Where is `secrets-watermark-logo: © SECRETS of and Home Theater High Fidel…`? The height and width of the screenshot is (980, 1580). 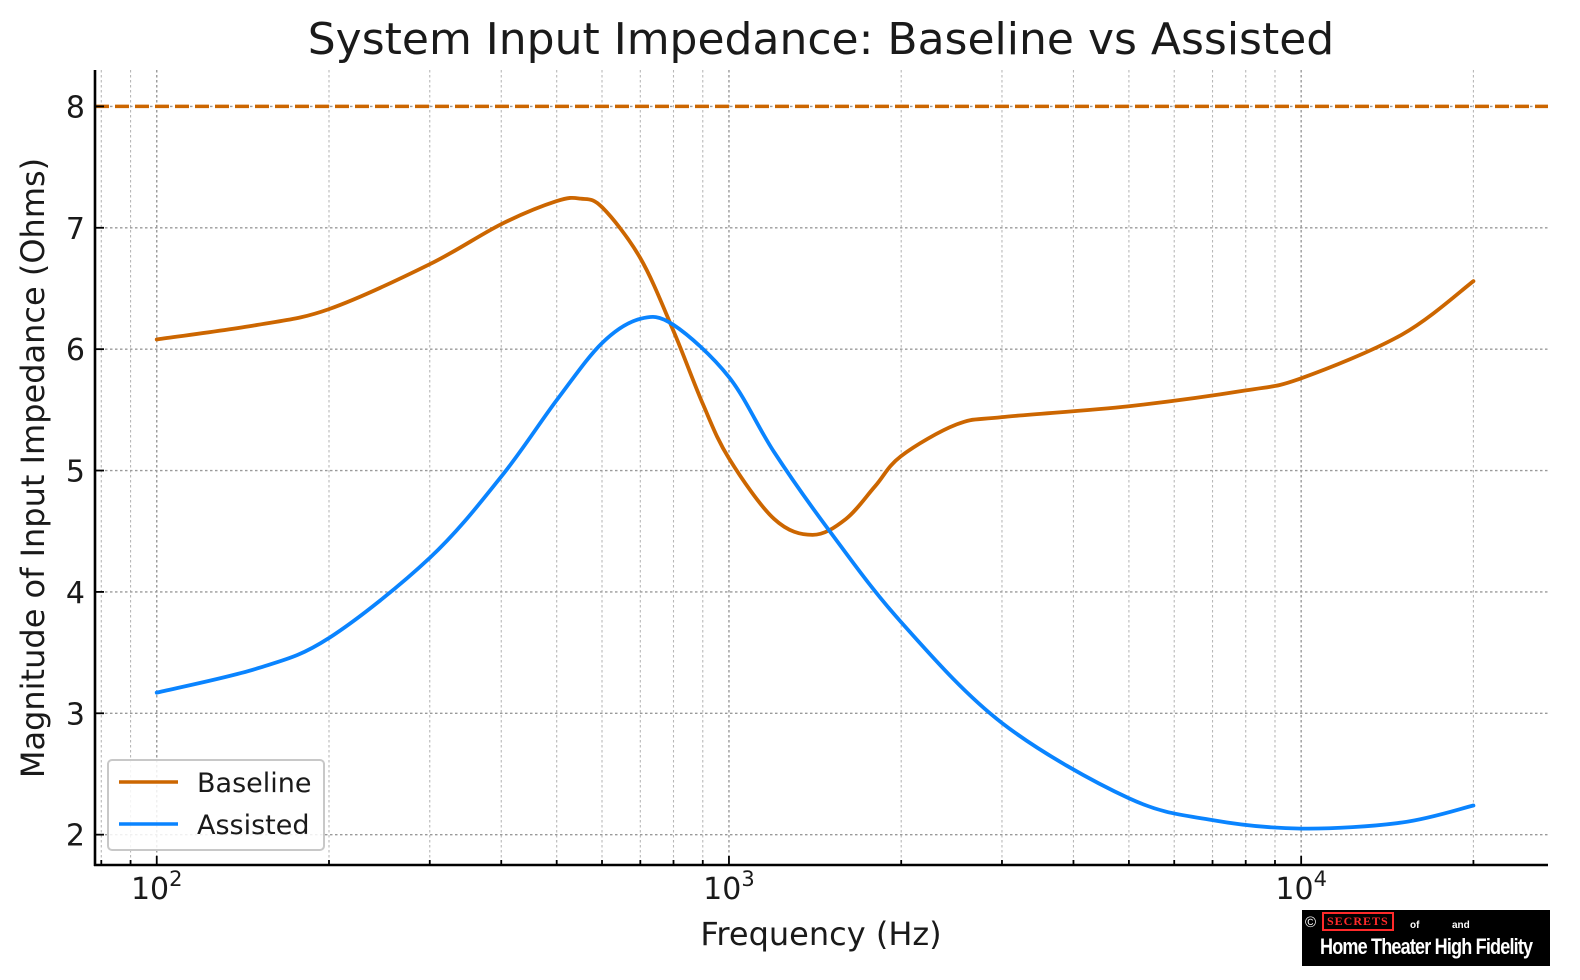 secrets-watermark-logo: © SECRETS of and Home Theater High Fidel… is located at coordinates (1426, 938).